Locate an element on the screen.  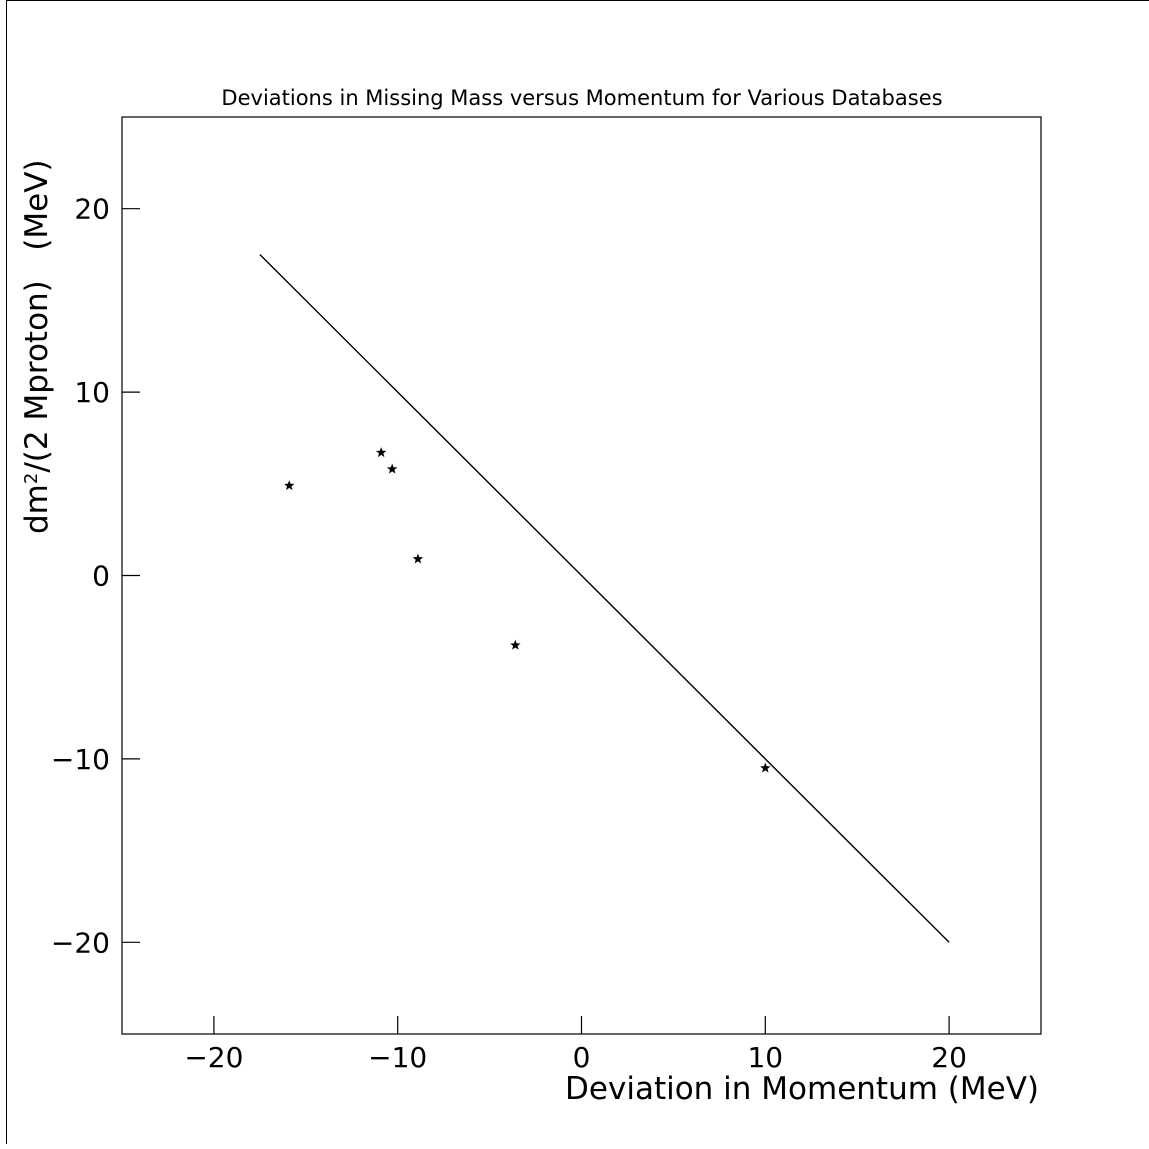
x-tick-label: 10 is located at coordinates (765, 1057).